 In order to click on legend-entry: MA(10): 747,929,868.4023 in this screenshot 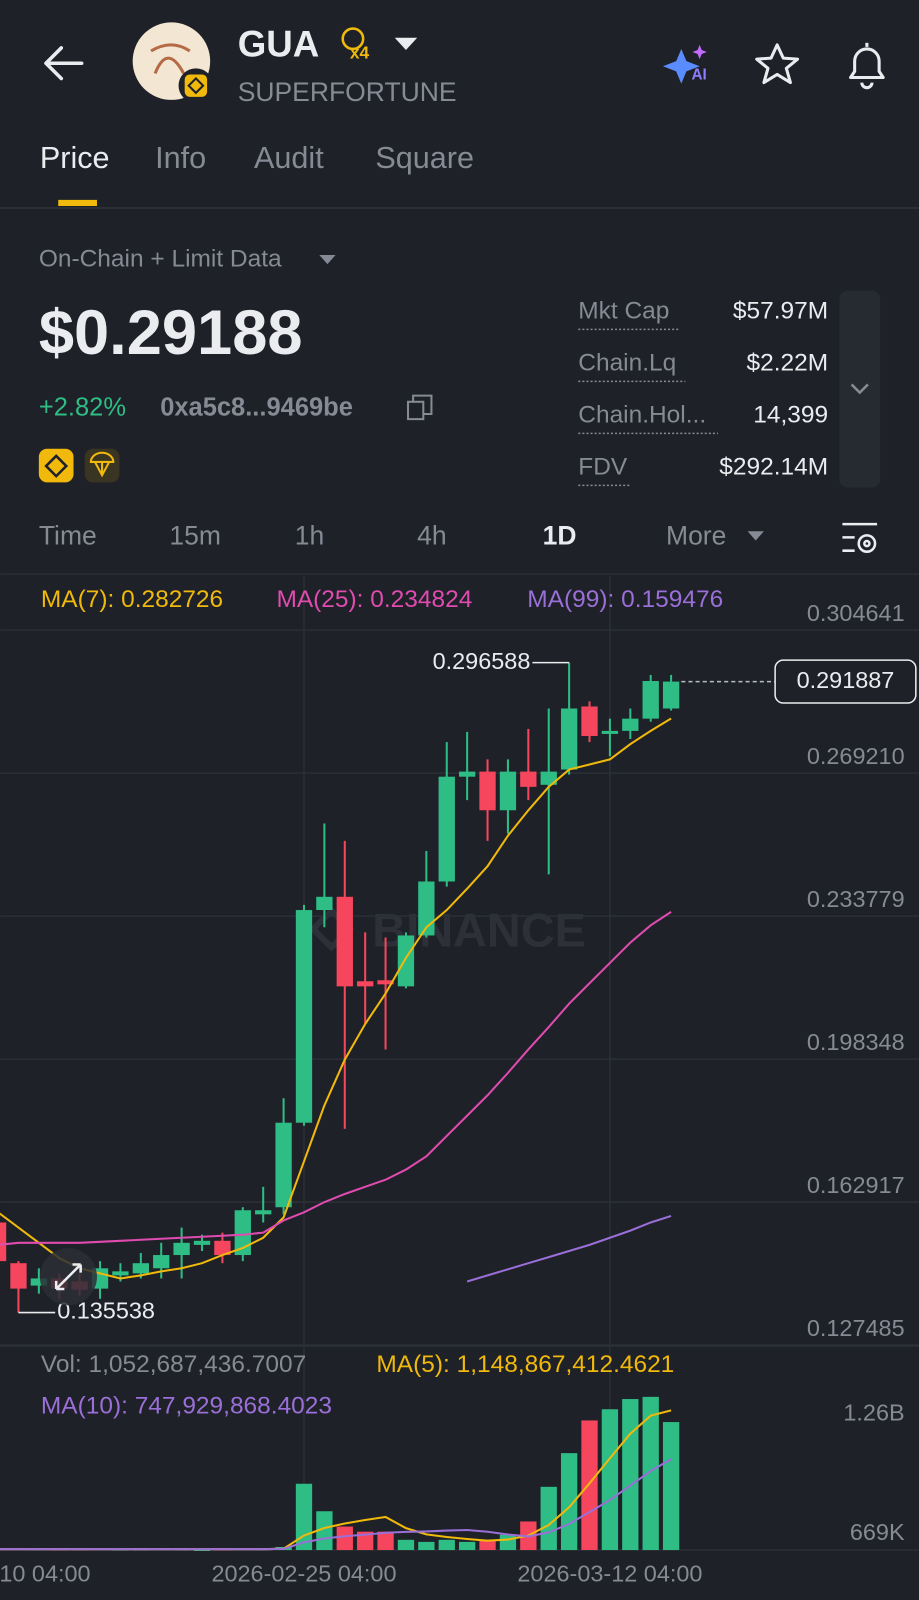, I will do `click(186, 1406)`.